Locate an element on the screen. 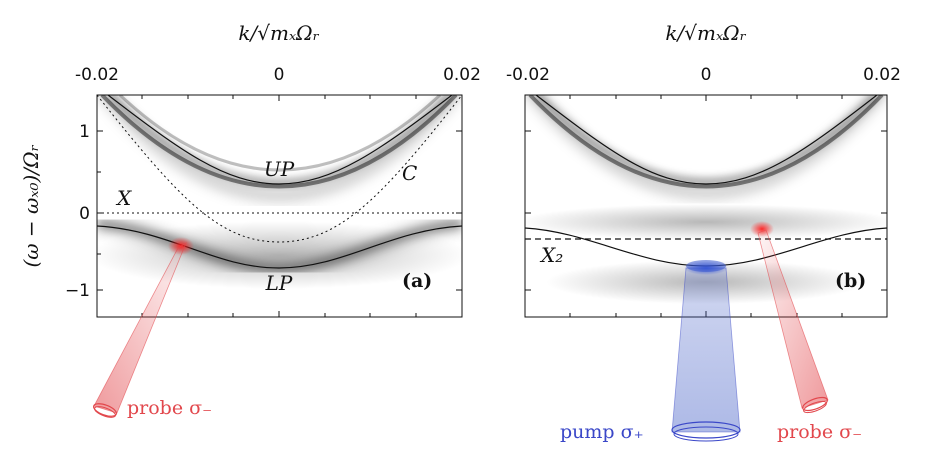  panel-b-label: (b) is located at coordinates (850, 281).